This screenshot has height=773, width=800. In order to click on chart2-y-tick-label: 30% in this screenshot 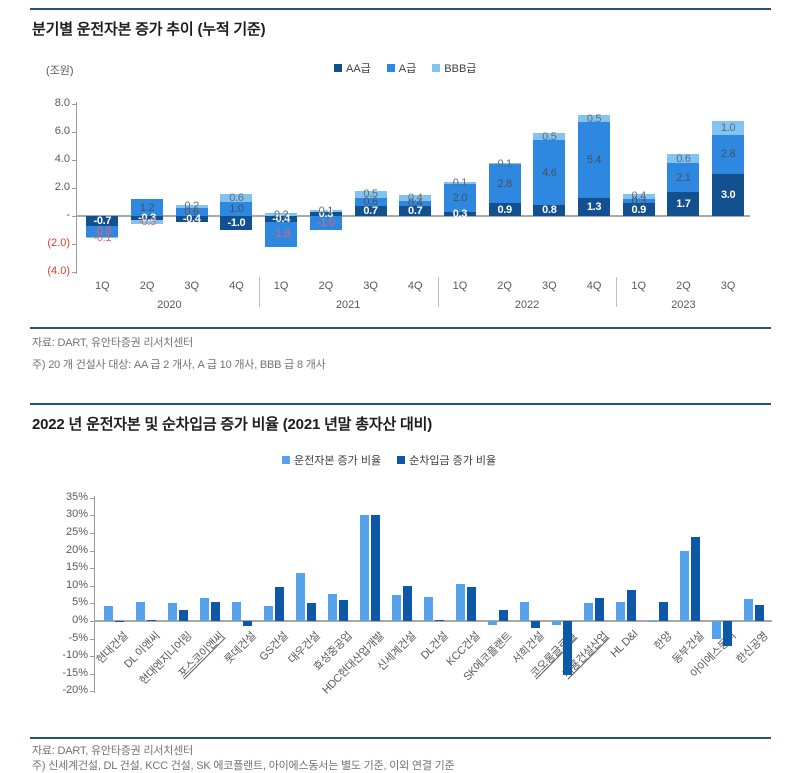, I will do `click(76, 514)`.